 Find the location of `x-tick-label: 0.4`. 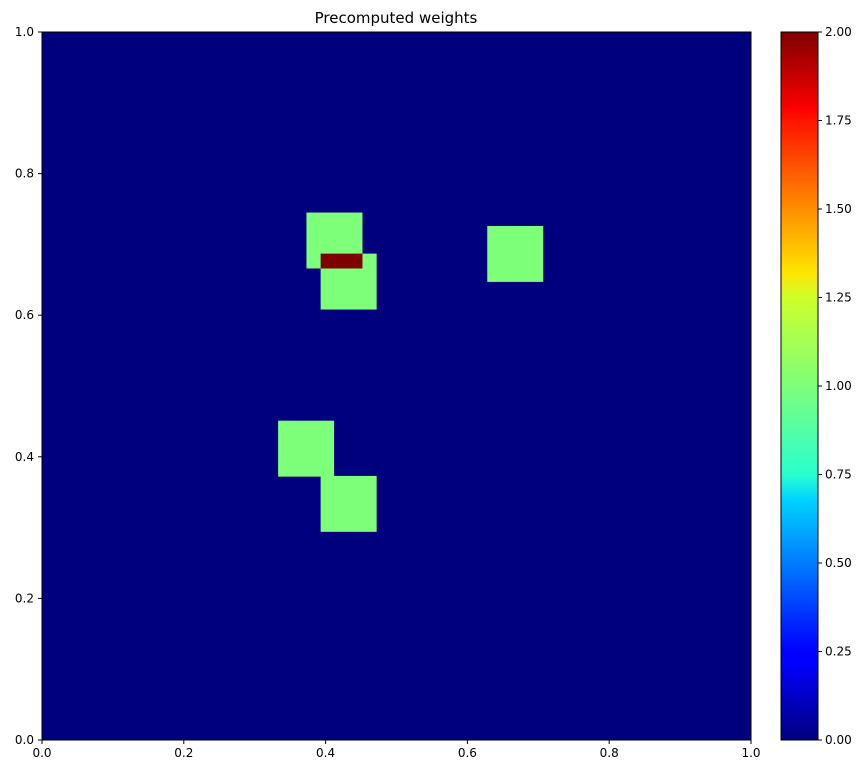

x-tick-label: 0.4 is located at coordinates (325, 753).